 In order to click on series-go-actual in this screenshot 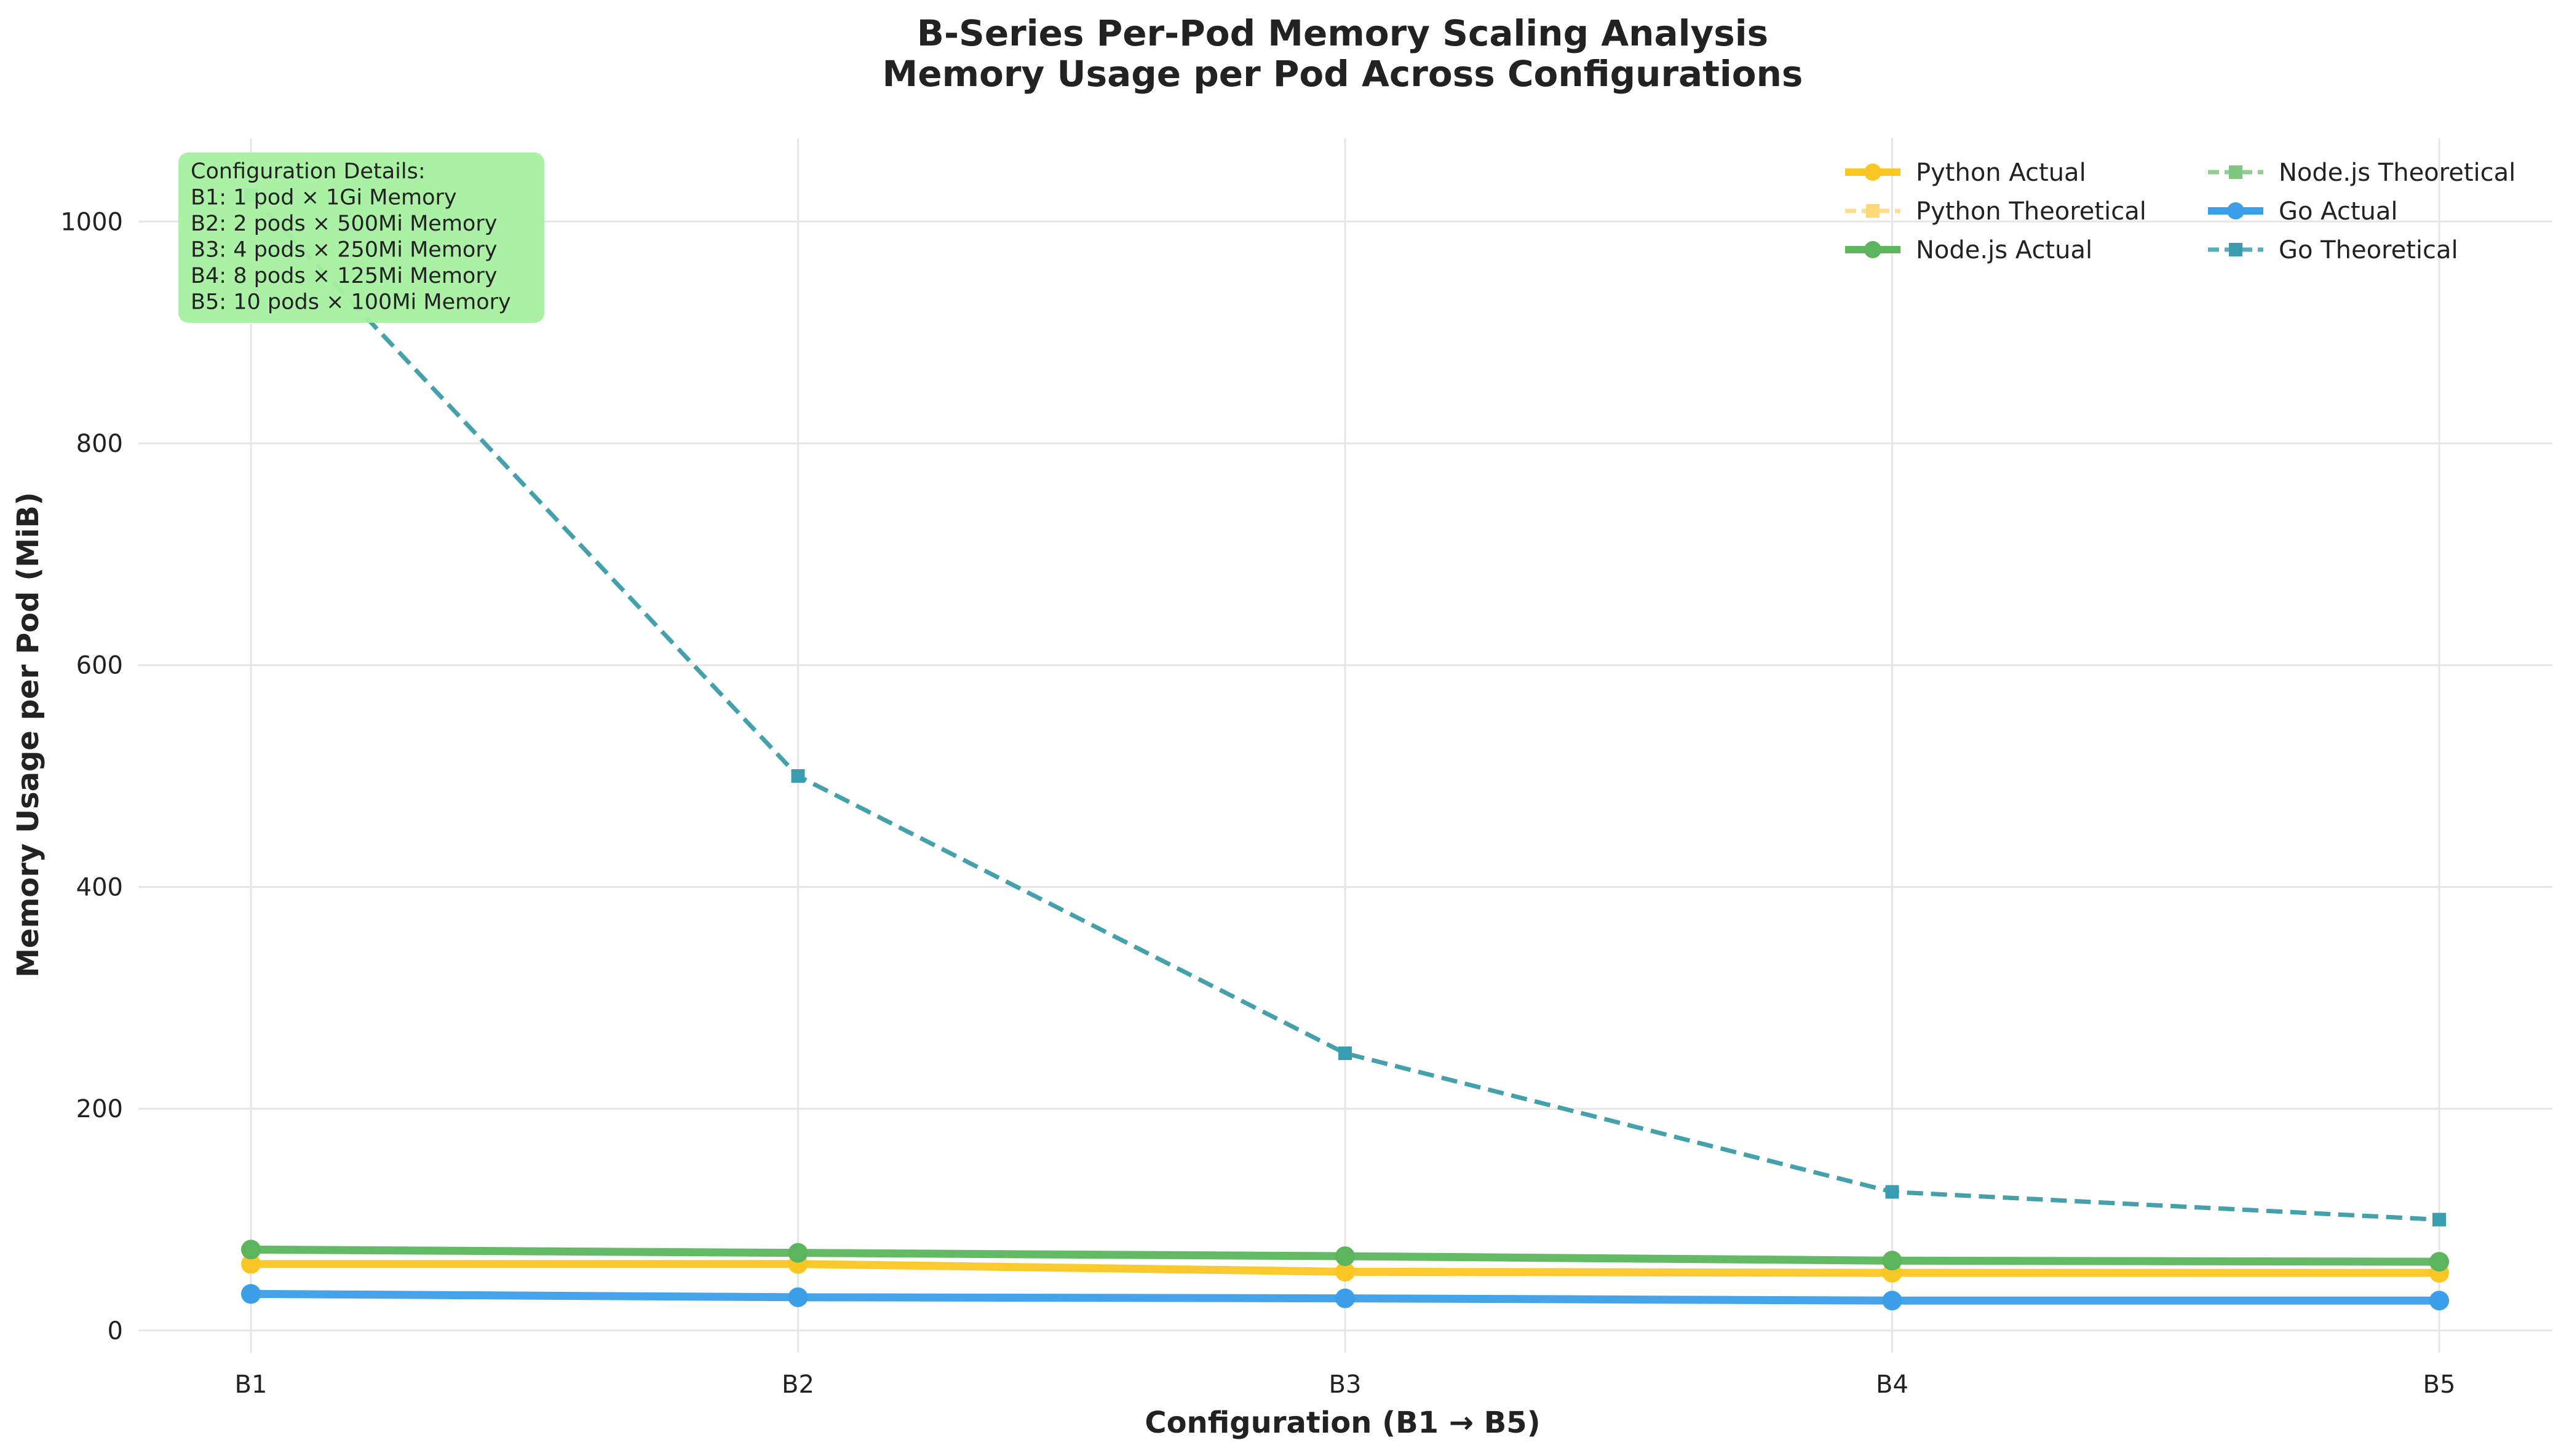, I will do `click(1345, 1297)`.